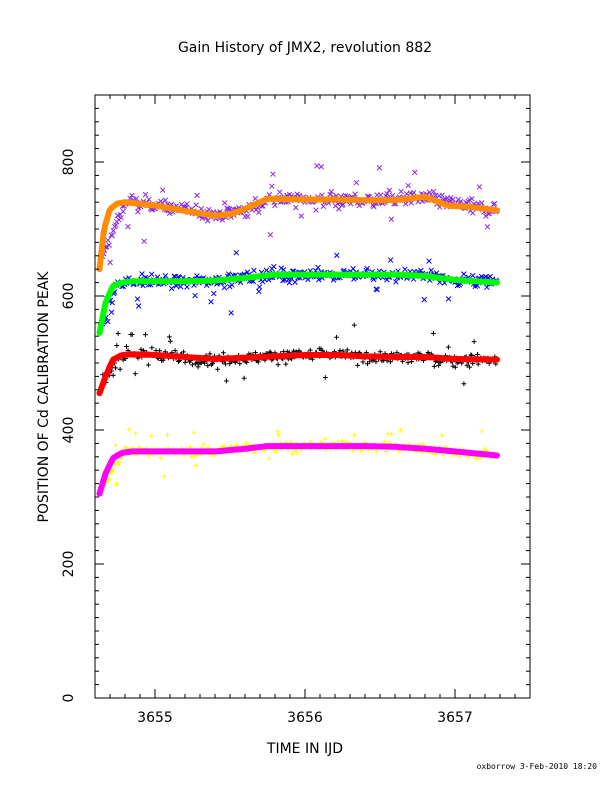 This screenshot has width=612, height=792. What do you see at coordinates (155, 718) in the screenshot?
I see `x-tick-label: 3655` at bounding box center [155, 718].